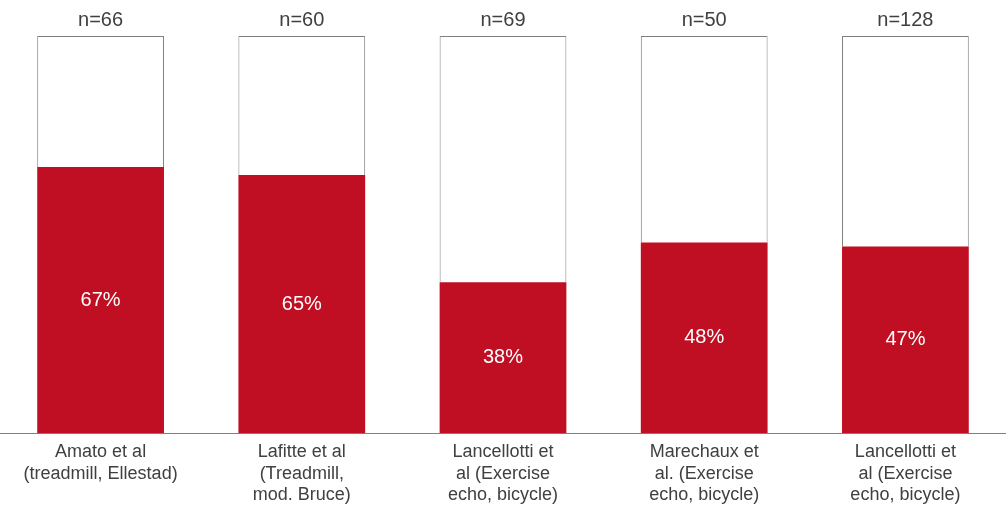  I want to click on text: n=50, so click(704, 18).